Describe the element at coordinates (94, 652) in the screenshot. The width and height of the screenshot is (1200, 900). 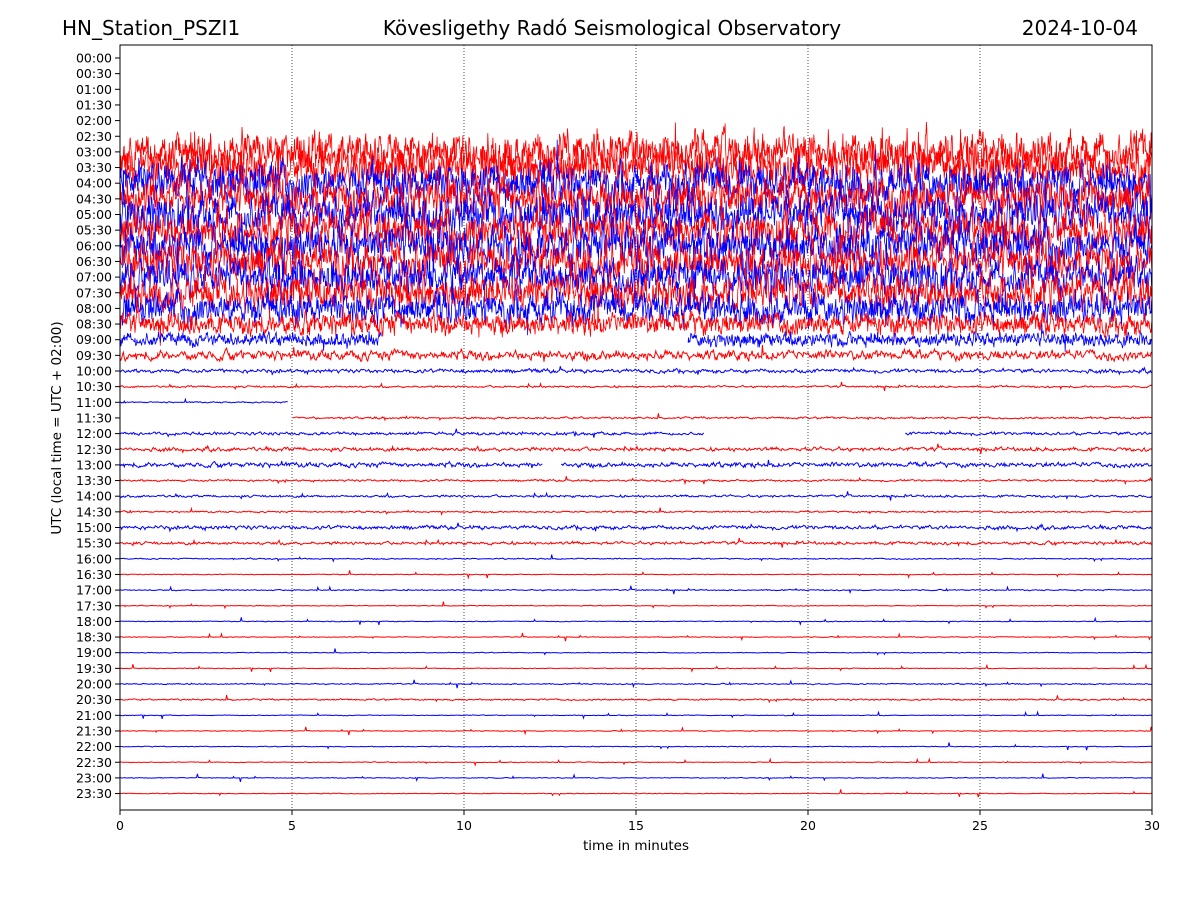
I see `y-tick-label: 19:00` at that location.